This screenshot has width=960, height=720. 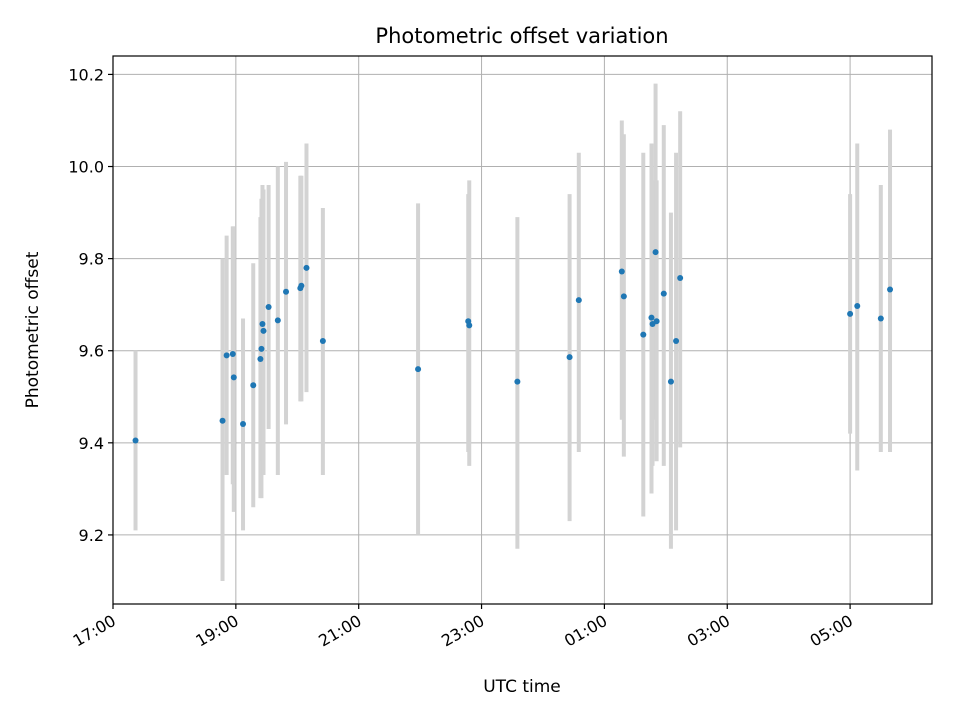 I want to click on x-axis-label: UTC time, so click(x=522, y=687).